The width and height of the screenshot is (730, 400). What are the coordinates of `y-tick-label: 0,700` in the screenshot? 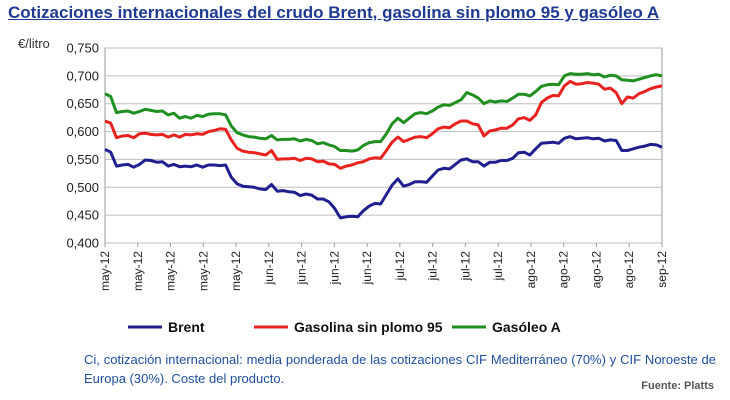 It's located at (82, 75).